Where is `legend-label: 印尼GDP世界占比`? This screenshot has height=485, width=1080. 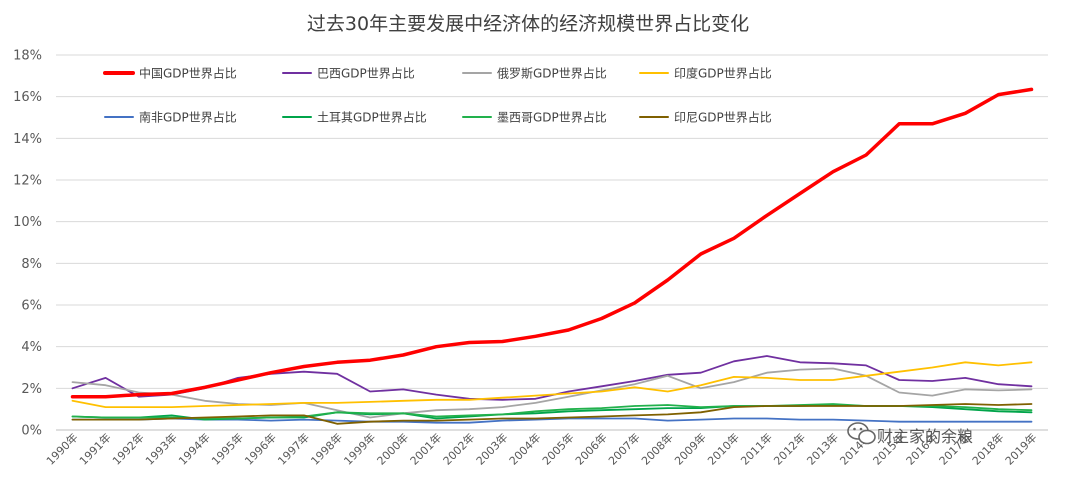 legend-label: 印尼GDP世界占比 is located at coordinates (723, 117).